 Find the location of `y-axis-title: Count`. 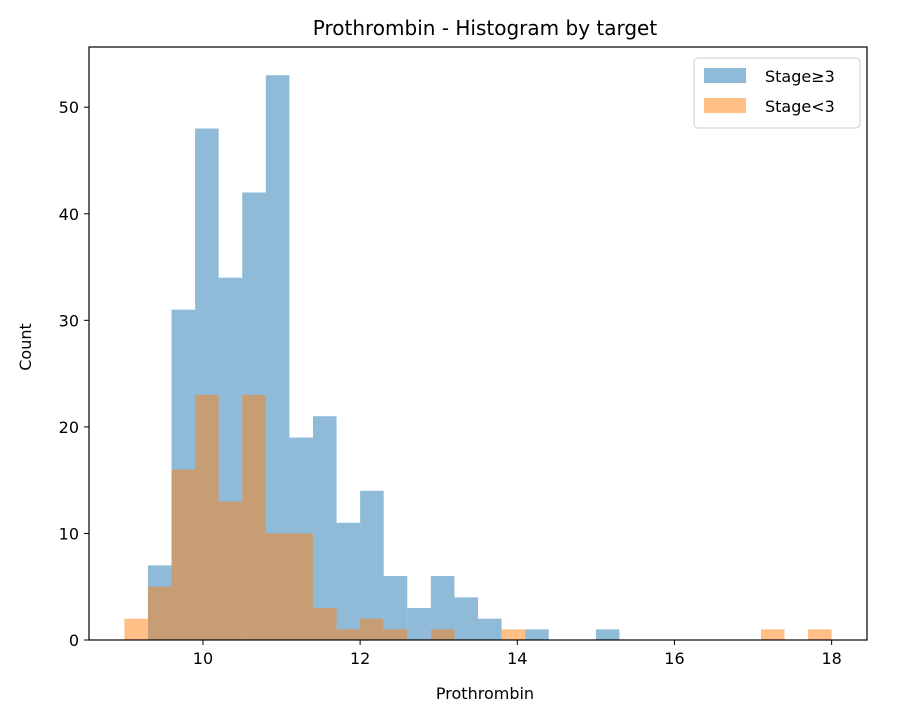

y-axis-title: Count is located at coordinates (25, 347).